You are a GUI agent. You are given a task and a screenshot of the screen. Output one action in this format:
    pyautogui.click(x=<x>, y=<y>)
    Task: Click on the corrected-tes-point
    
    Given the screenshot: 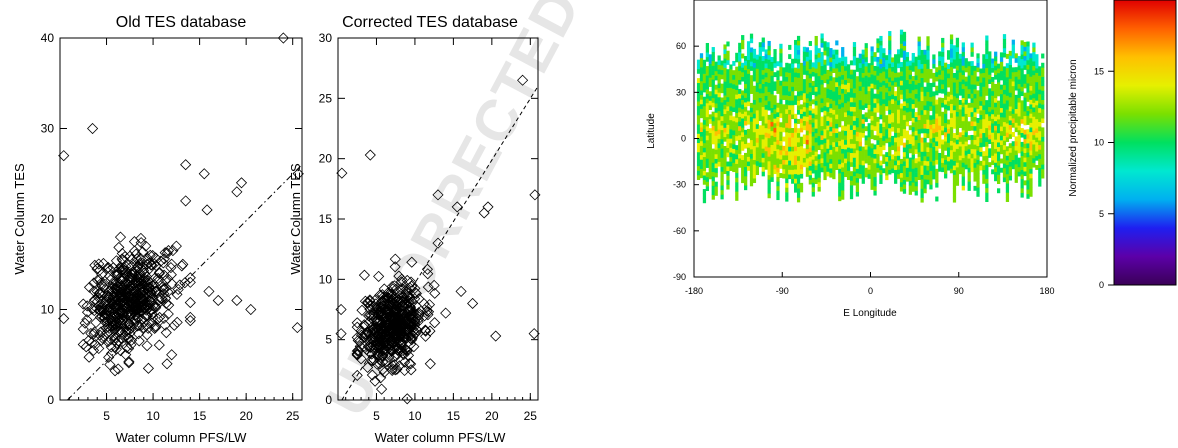 What is the action you would take?
    pyautogui.click(x=357, y=323)
    